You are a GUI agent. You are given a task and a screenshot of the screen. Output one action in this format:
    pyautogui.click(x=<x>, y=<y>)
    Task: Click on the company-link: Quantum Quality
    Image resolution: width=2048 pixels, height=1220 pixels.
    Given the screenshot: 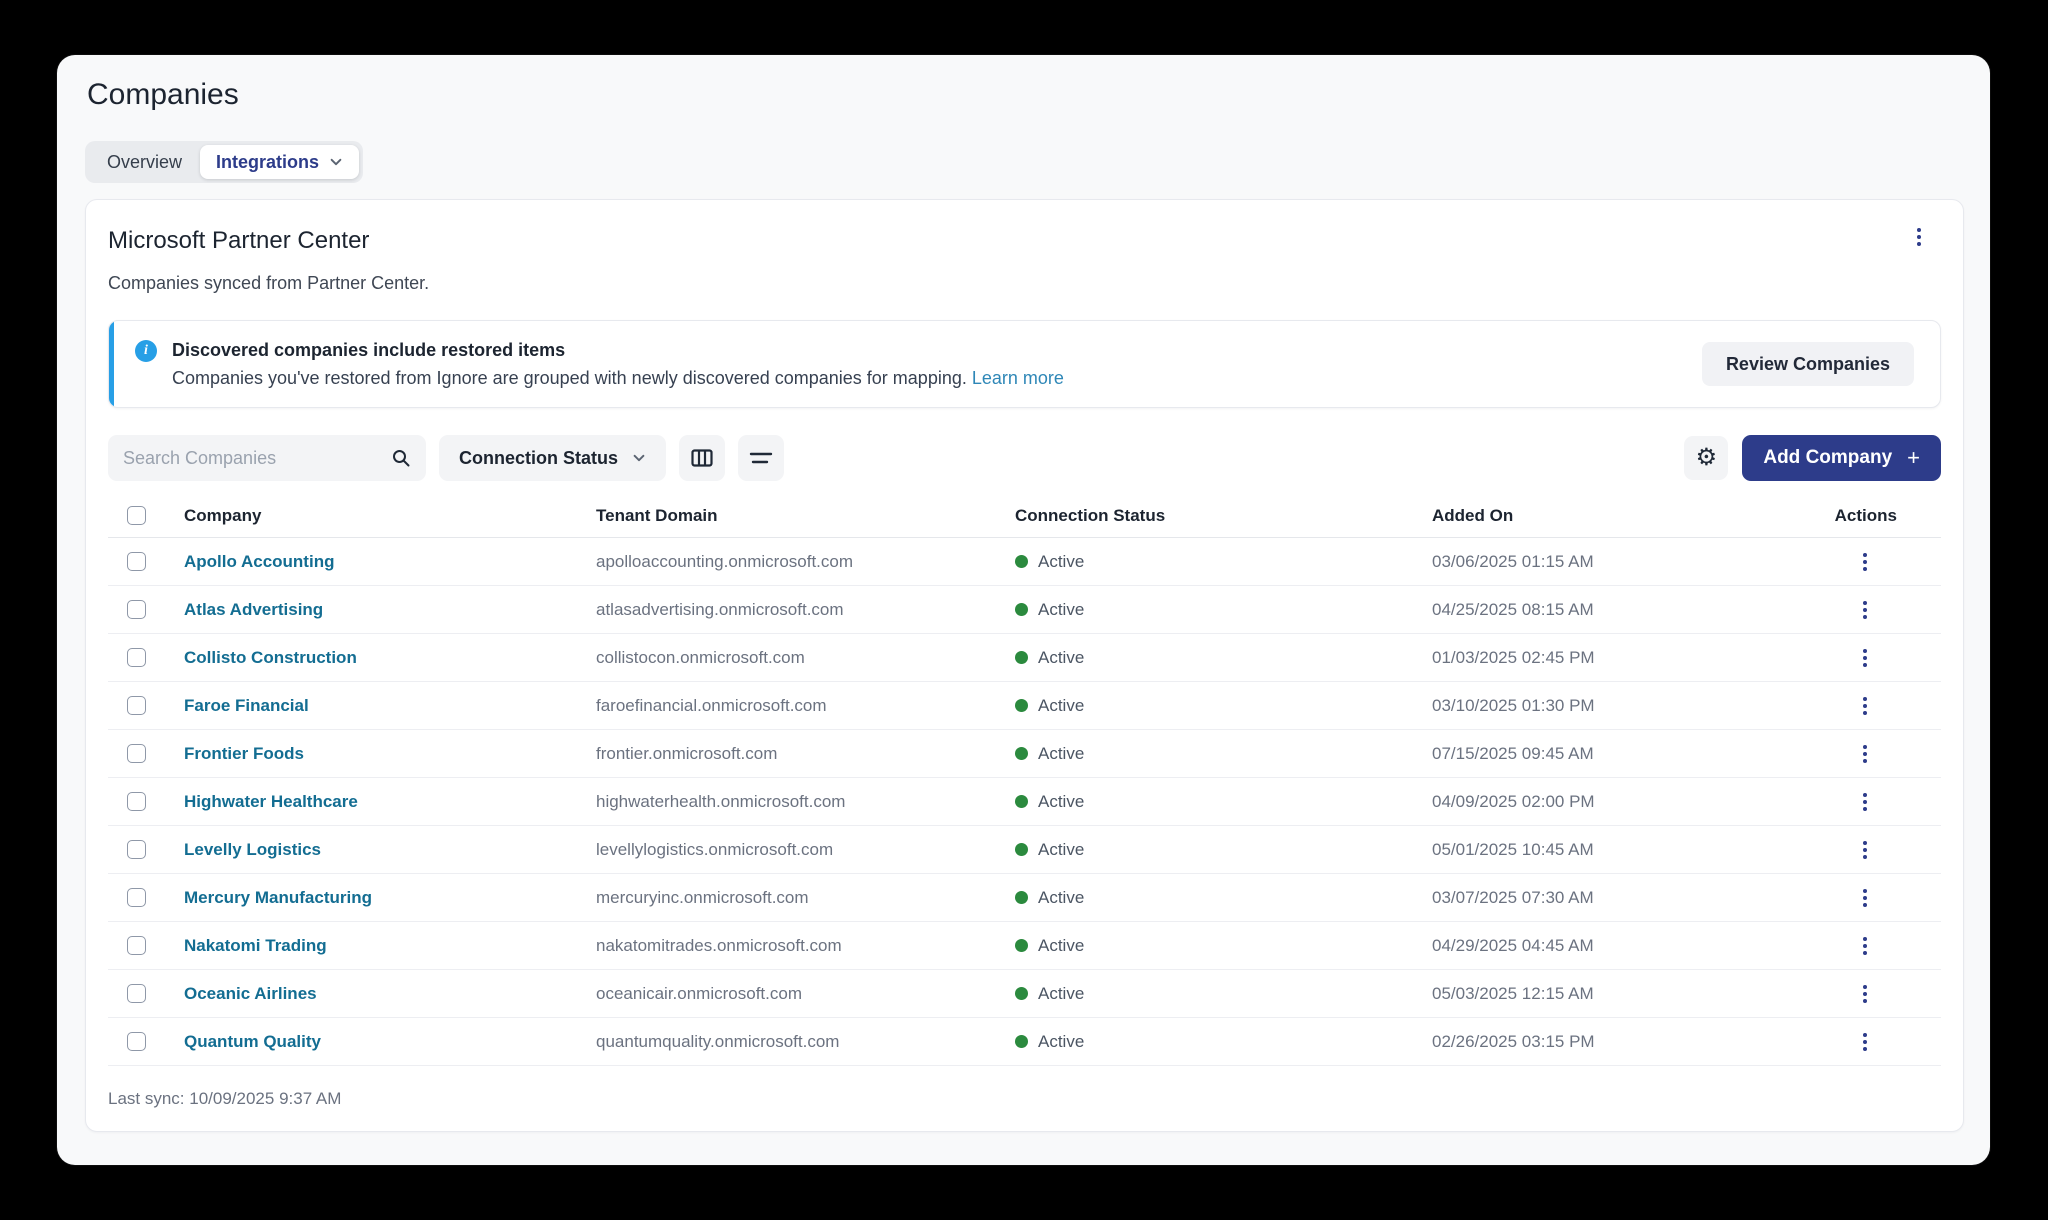 What is the action you would take?
    pyautogui.click(x=252, y=1041)
    